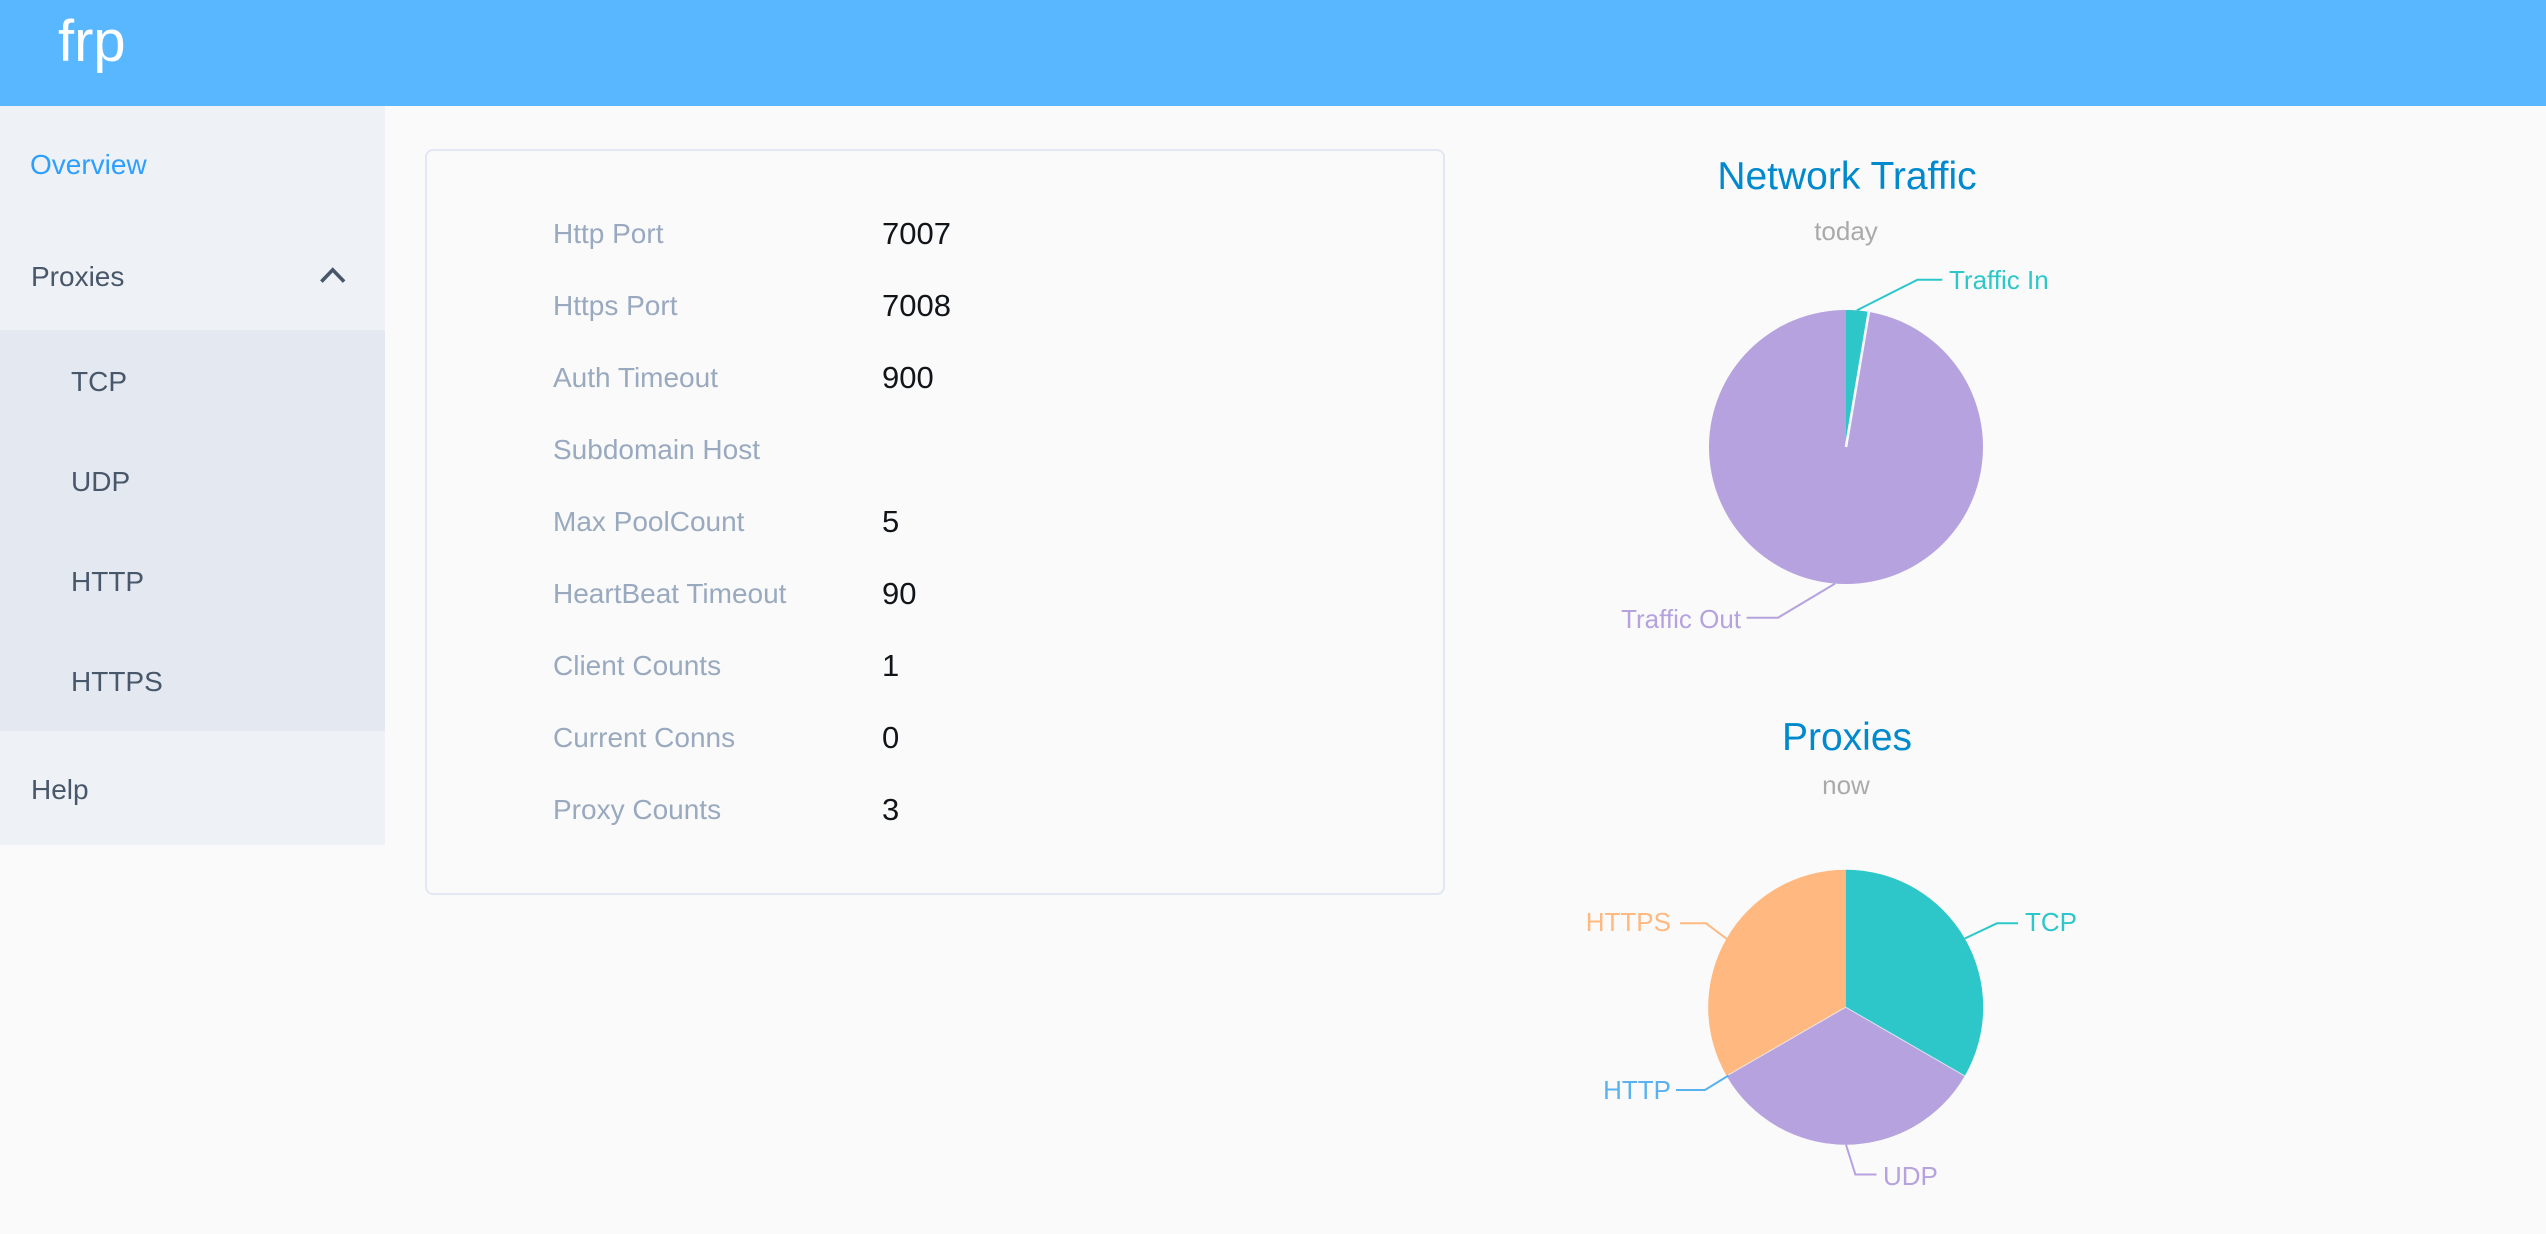 The height and width of the screenshot is (1234, 2546). Describe the element at coordinates (1847, 737) in the screenshot. I see `svg-text: Proxies` at that location.